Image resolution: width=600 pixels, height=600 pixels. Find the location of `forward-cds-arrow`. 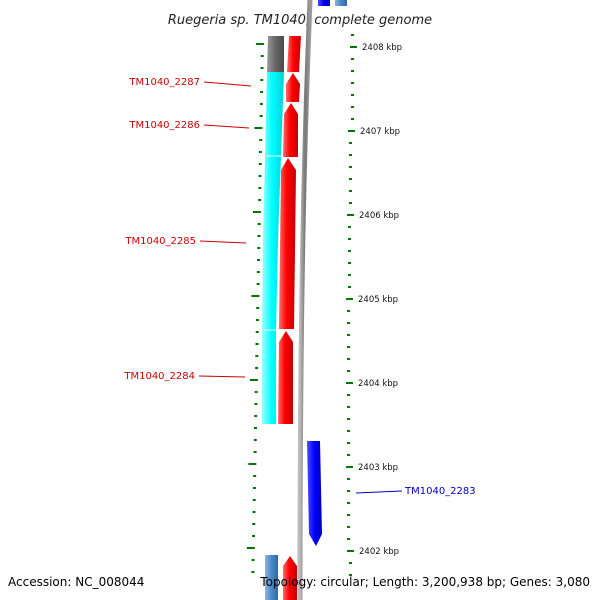

forward-cds-arrow is located at coordinates (294, 54).